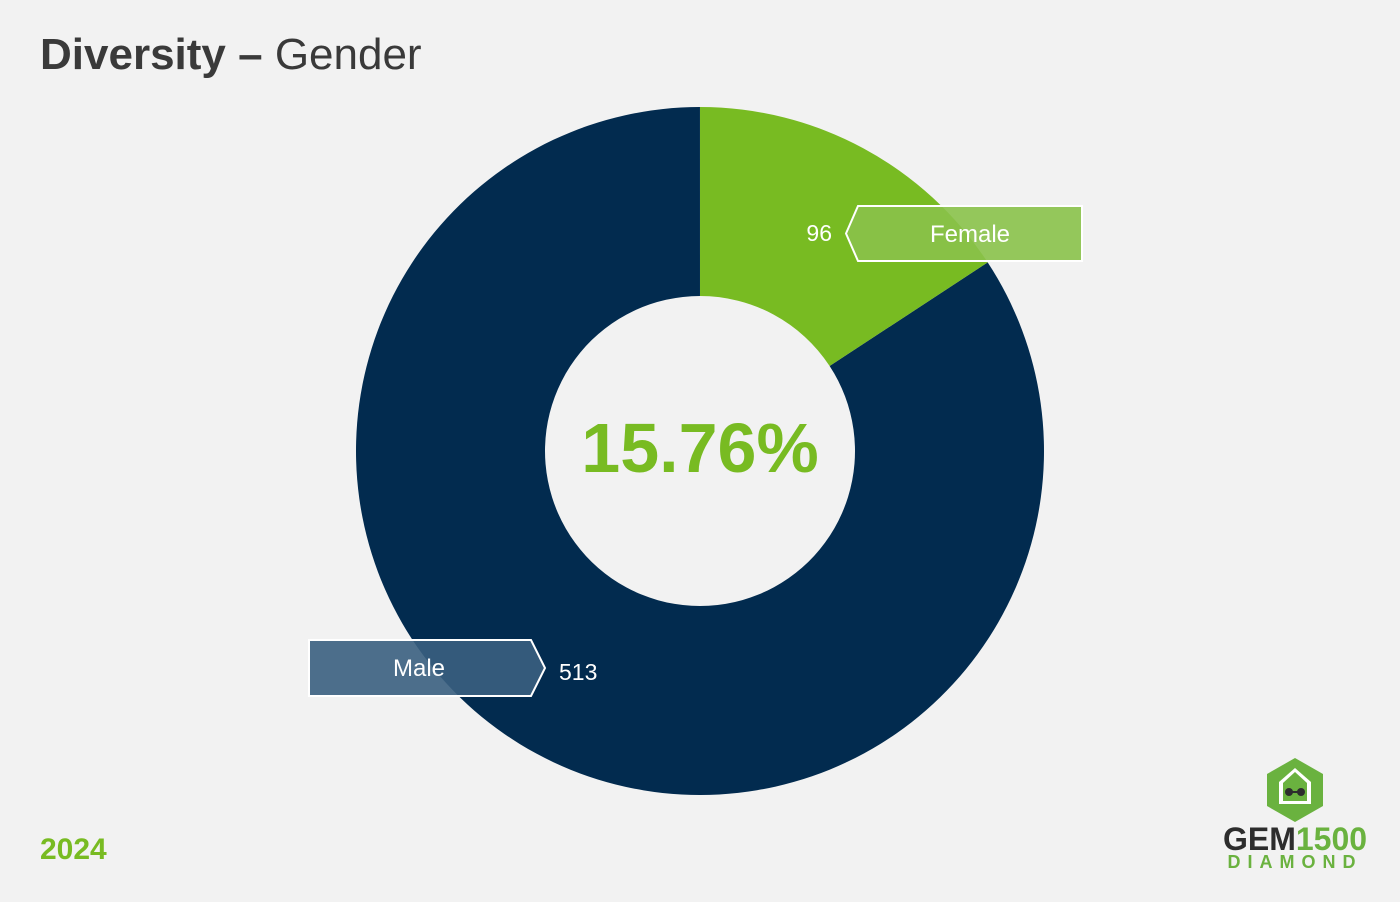  I want to click on female-value-label: 96, so click(819, 233).